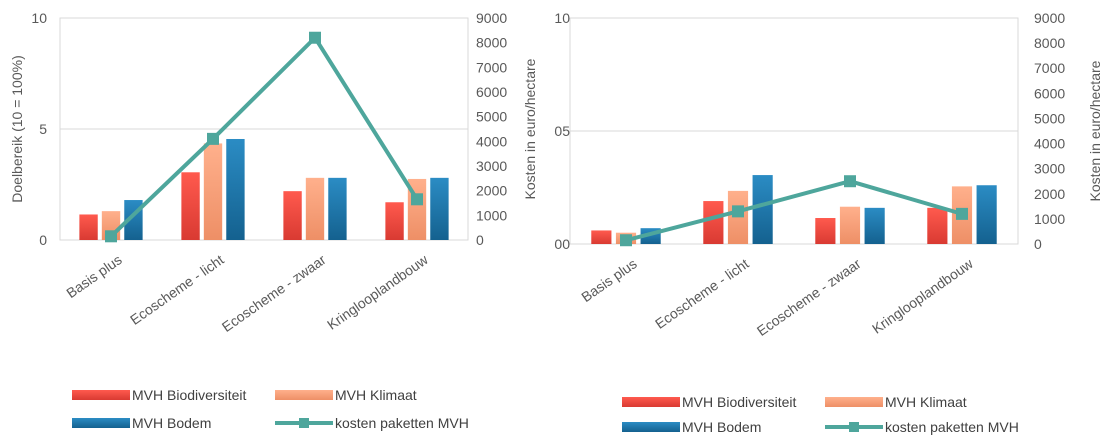 This screenshot has height=444, width=1116. I want to click on y-tick-label: 5, so click(43, 129).